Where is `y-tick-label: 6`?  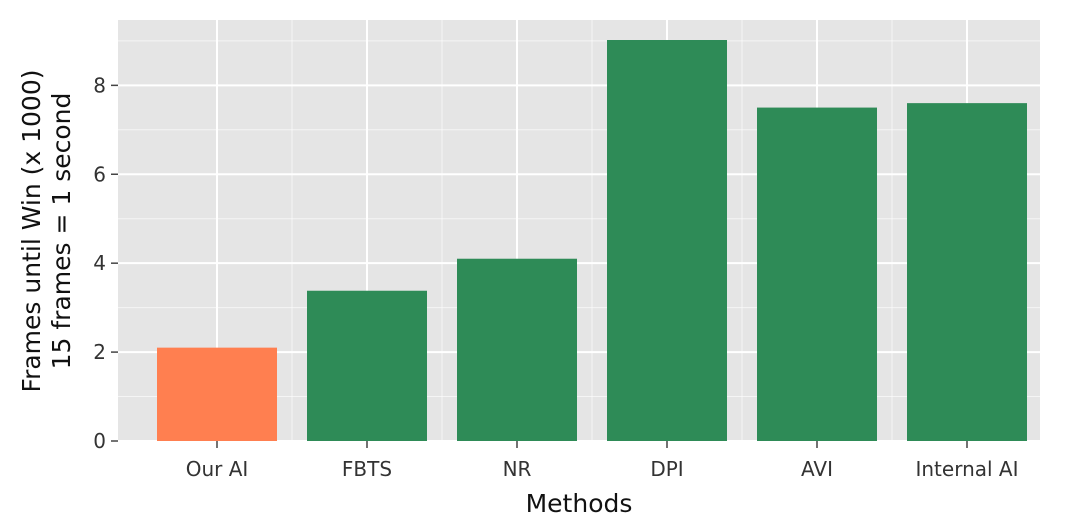
y-tick-label: 6 is located at coordinates (99, 174).